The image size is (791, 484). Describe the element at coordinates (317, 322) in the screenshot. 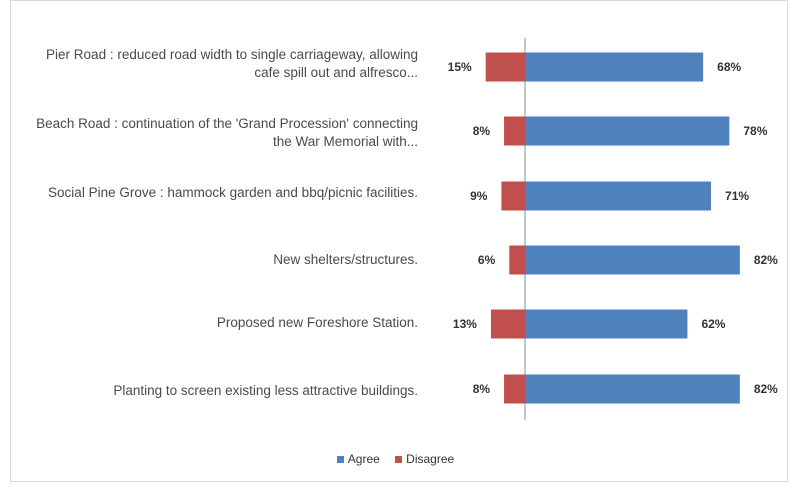

I see `category-label: Proposed new Foreshore Station.` at that location.